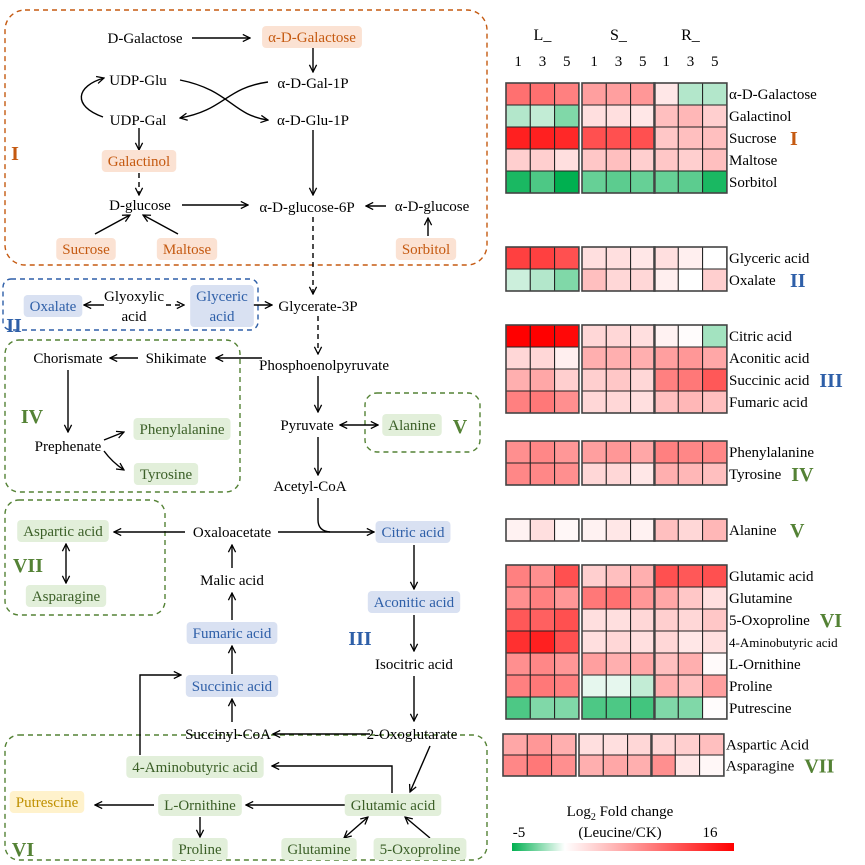 The image size is (865, 865). What do you see at coordinates (232, 533) in the screenshot?
I see `node-label: Oxaloacetate` at bounding box center [232, 533].